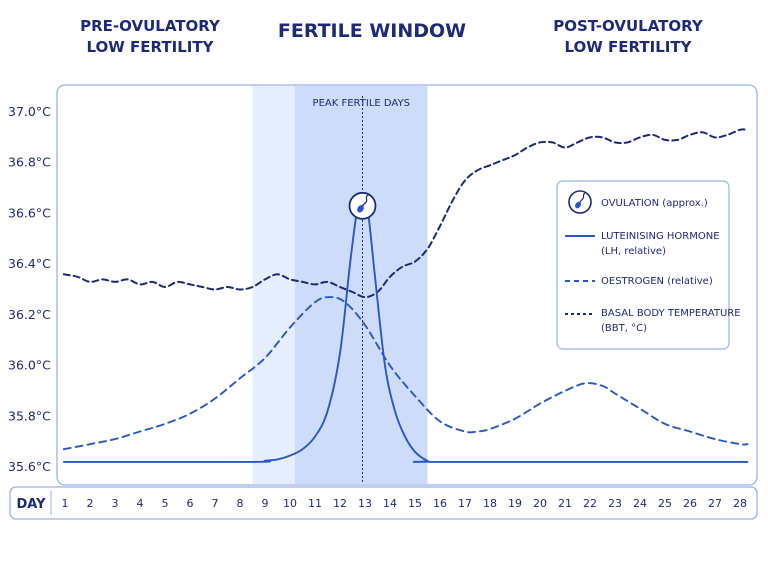 Image resolution: width=768 pixels, height=576 pixels. Describe the element at coordinates (290, 503) in the screenshot. I see `x-tick-label: 10` at that location.